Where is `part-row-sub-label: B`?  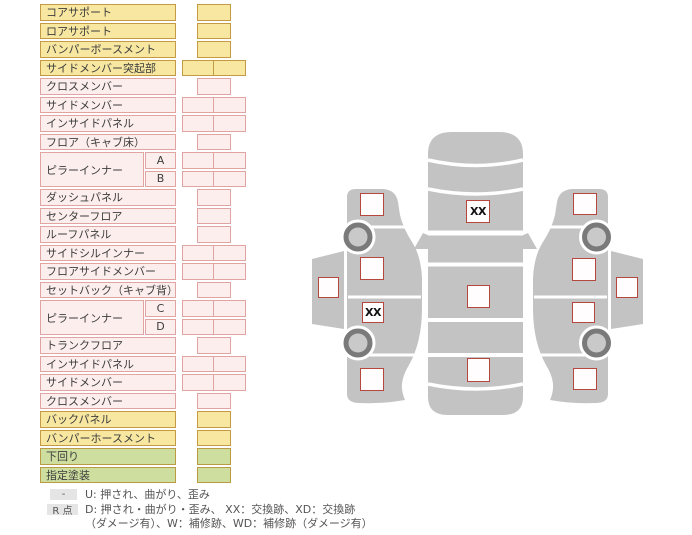 part-row-sub-label: B is located at coordinates (160, 178).